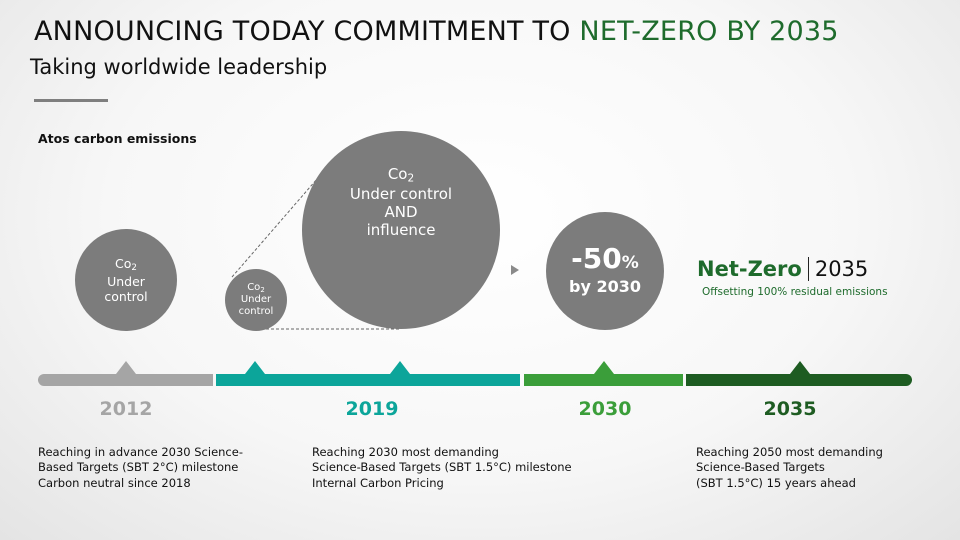 The width and height of the screenshot is (960, 540). I want to click on description-line: Based Targets (SBT 2°C) milestone, so click(138, 467).